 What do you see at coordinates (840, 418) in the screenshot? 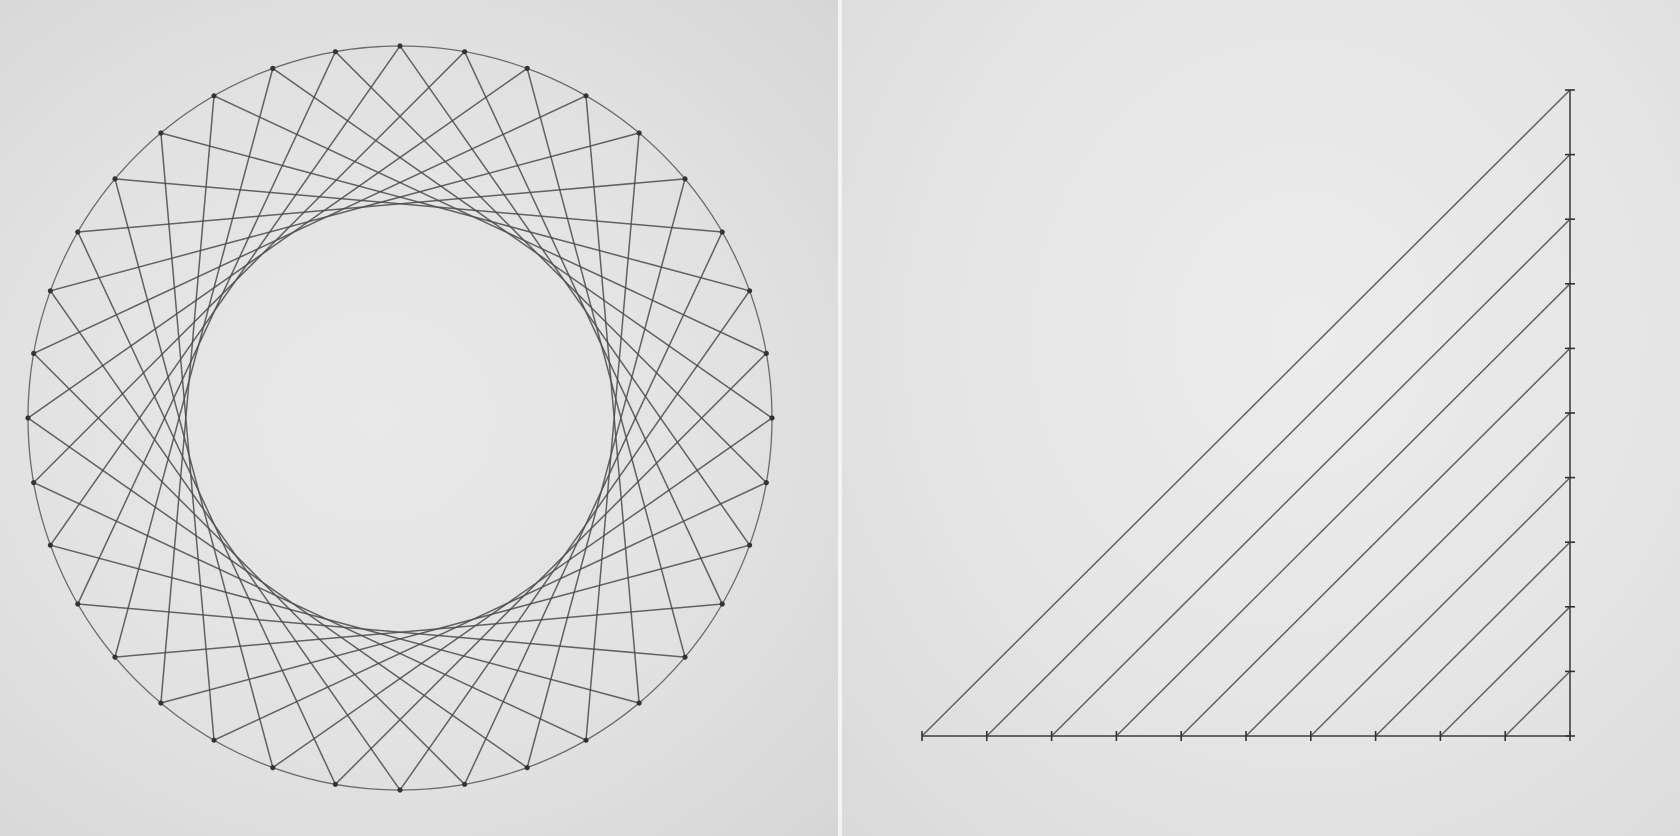
I see `photo-divider` at bounding box center [840, 418].